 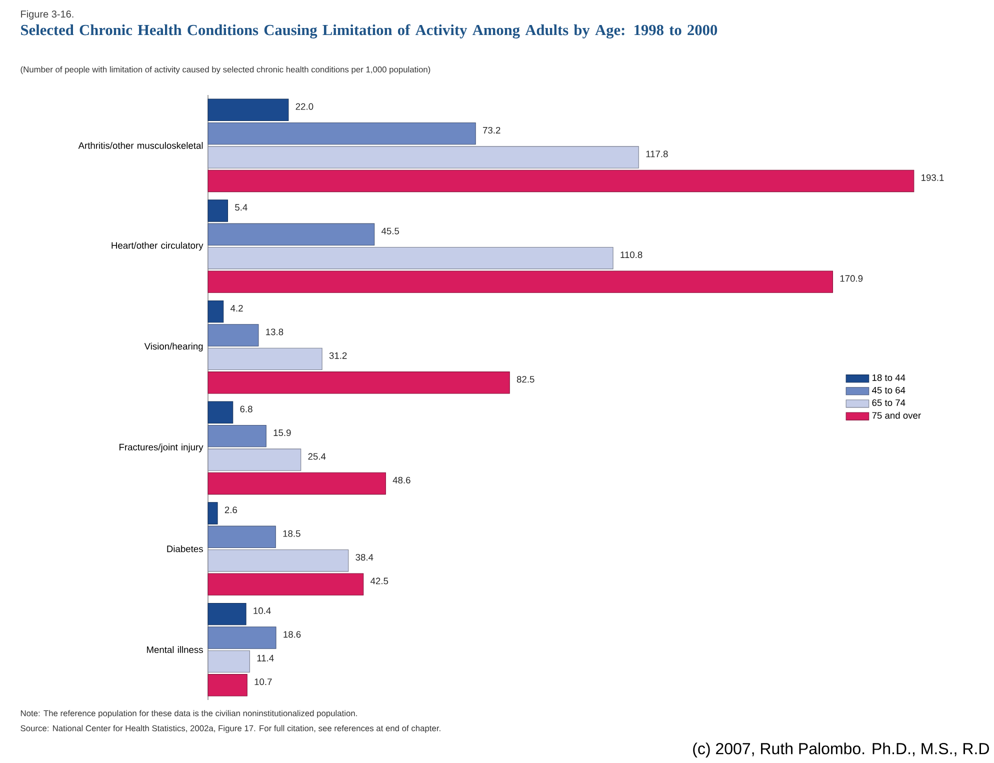 What do you see at coordinates (401, 480) in the screenshot?
I see `data-label: 48.6` at bounding box center [401, 480].